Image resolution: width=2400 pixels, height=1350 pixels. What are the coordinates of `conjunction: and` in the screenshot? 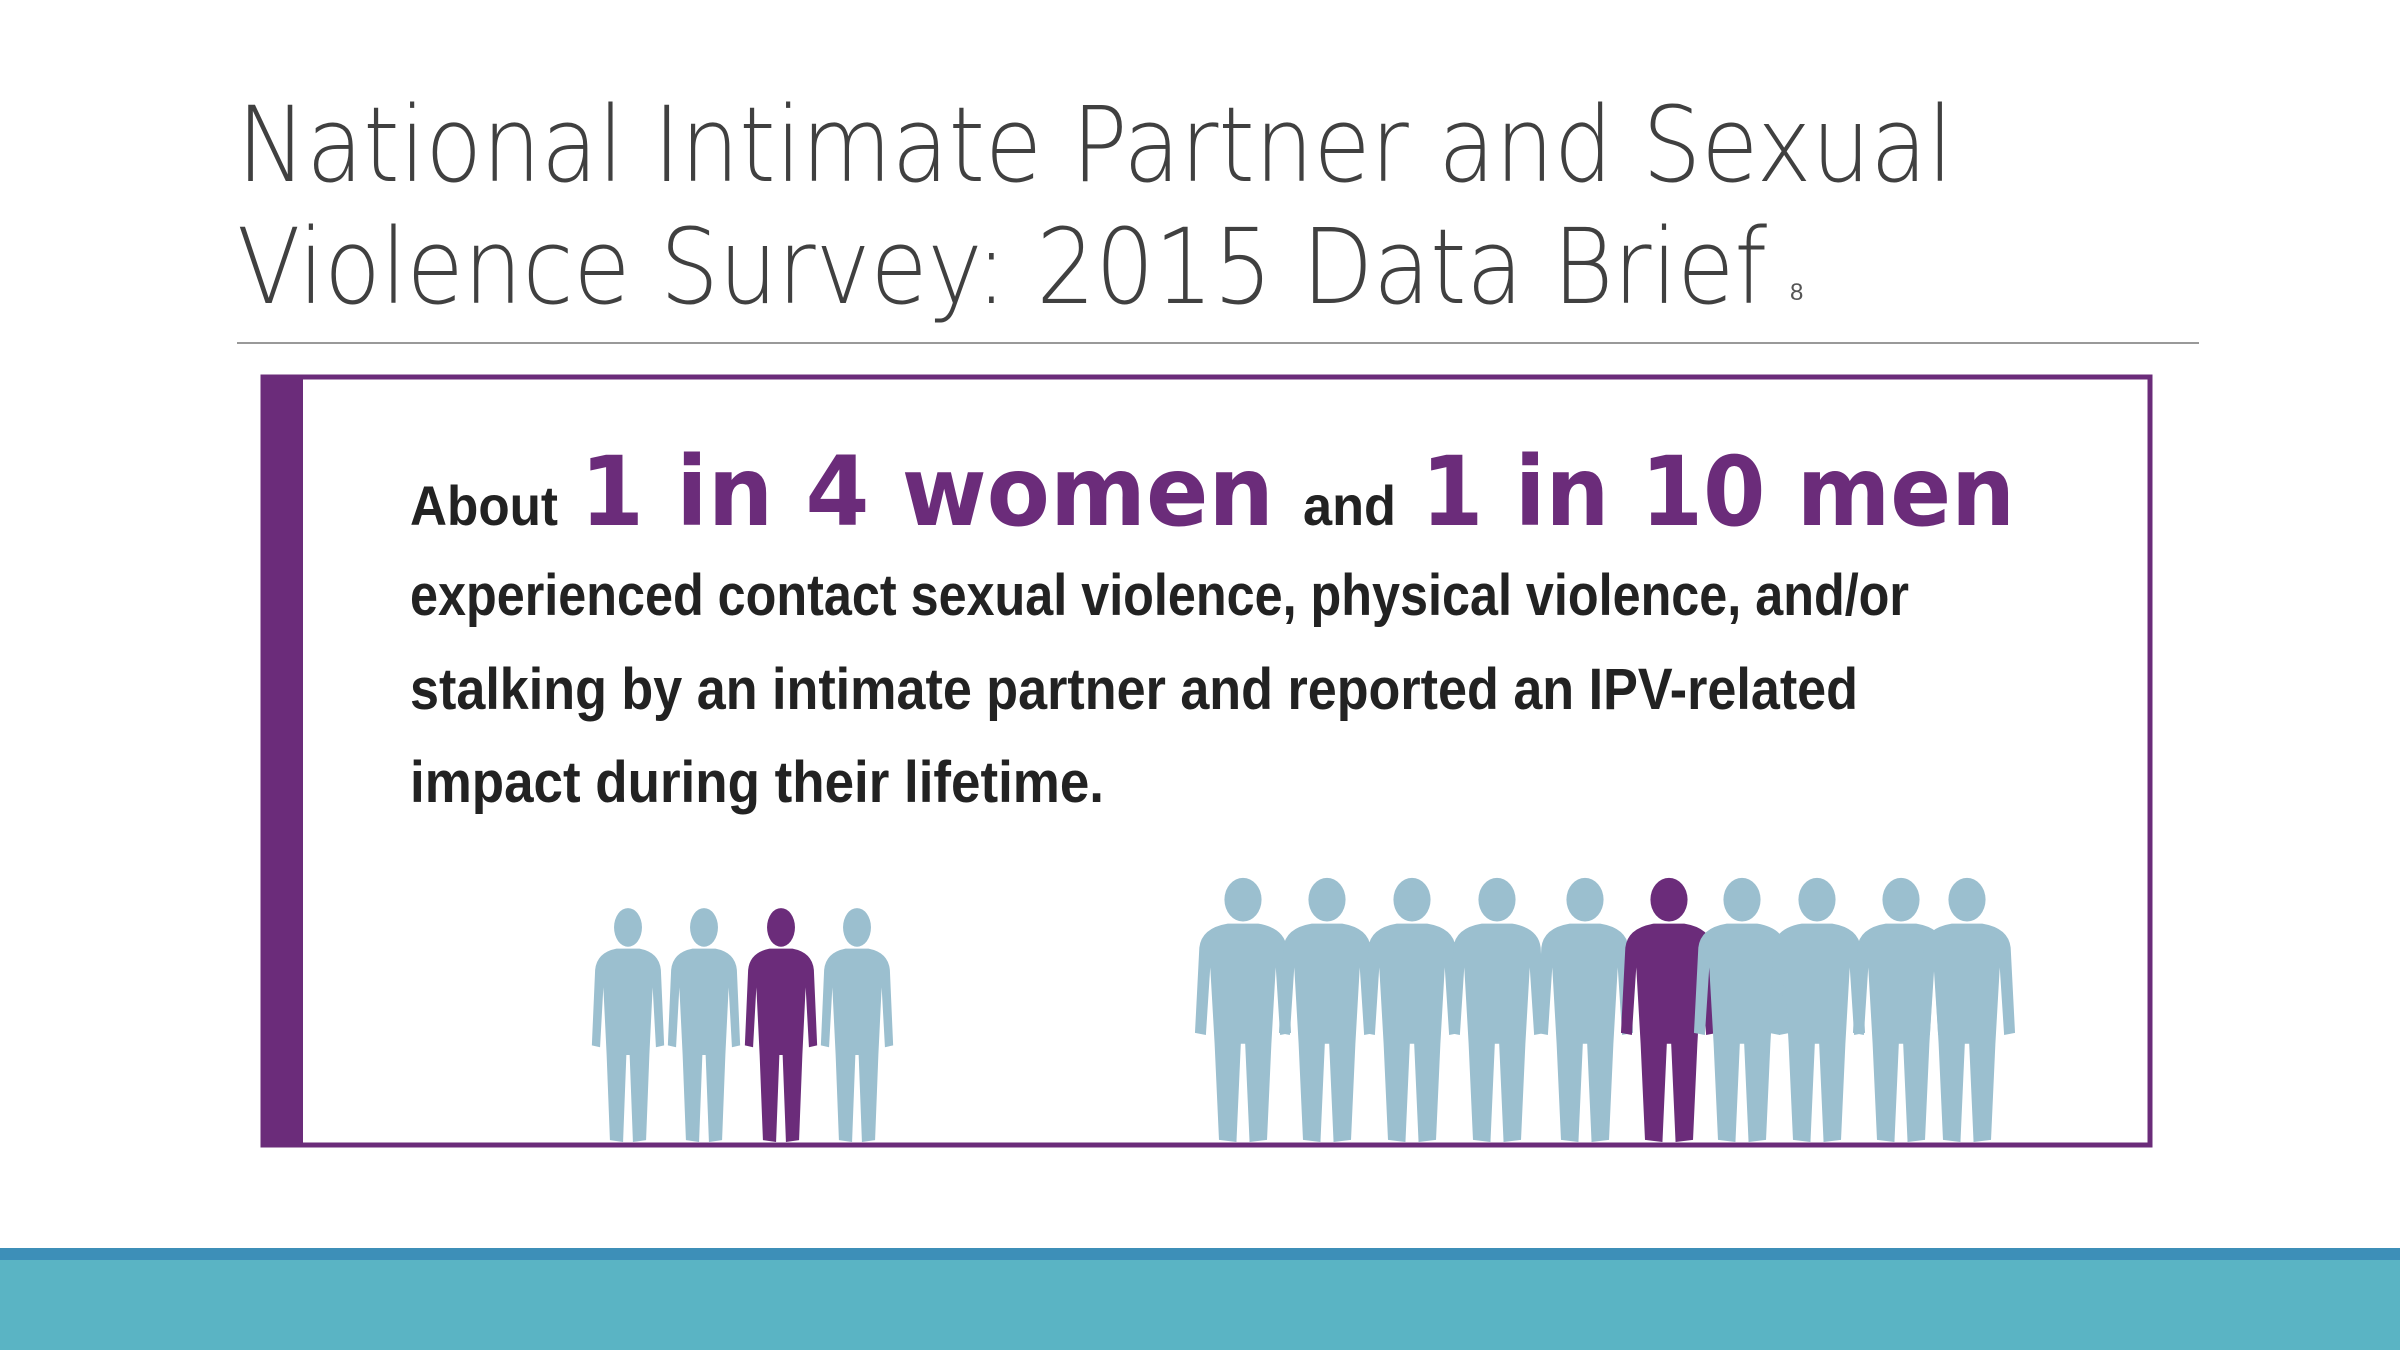 It's located at (1349, 505).